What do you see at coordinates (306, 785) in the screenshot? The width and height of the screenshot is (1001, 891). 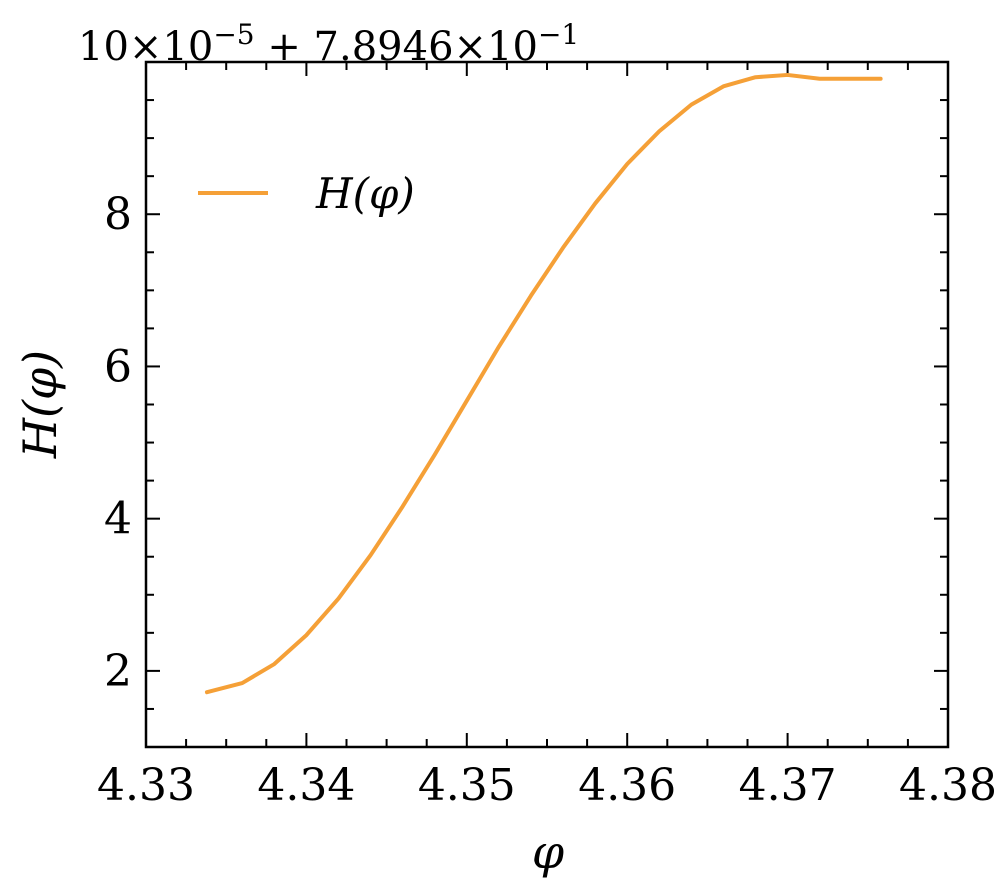 I see `x-tick-label: 4.34` at bounding box center [306, 785].